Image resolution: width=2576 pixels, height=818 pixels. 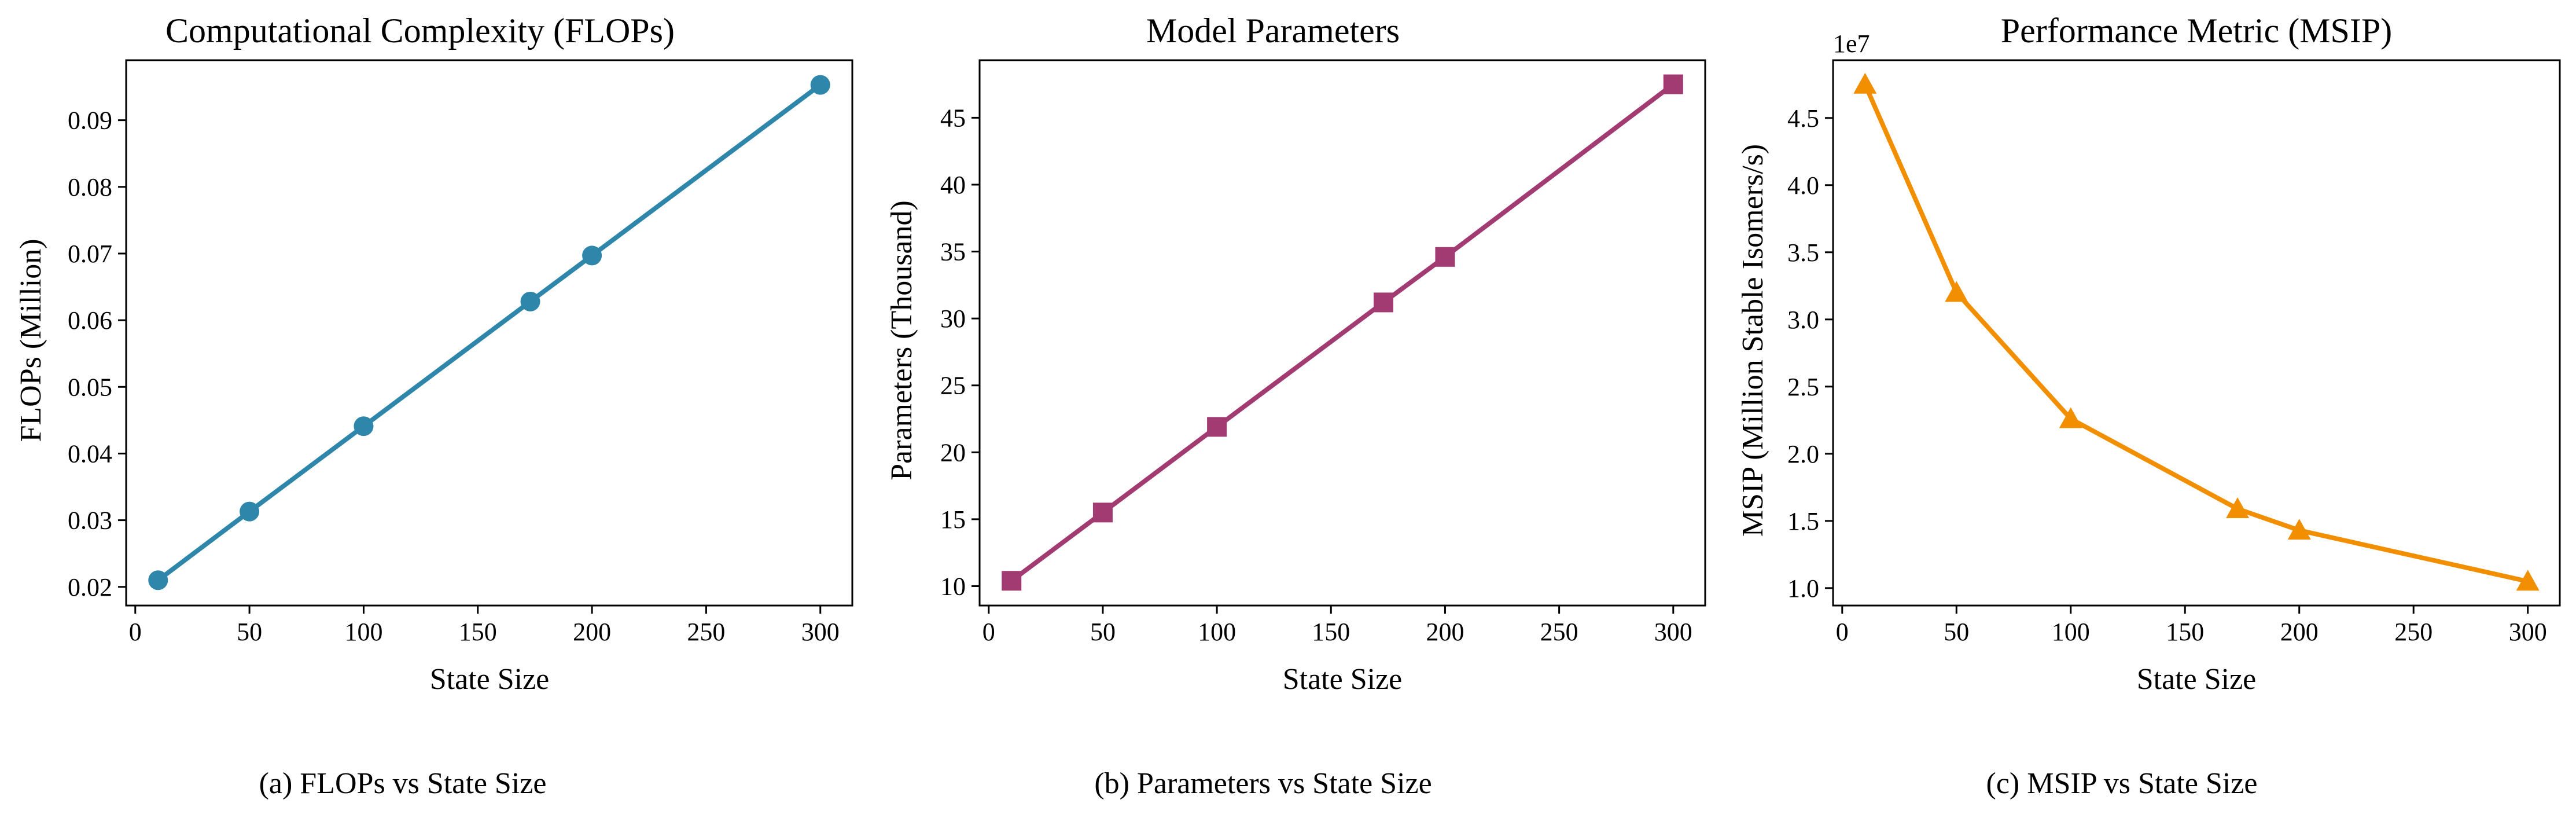 I want to click on panel-b-ytick-label: 35, so click(x=953, y=252).